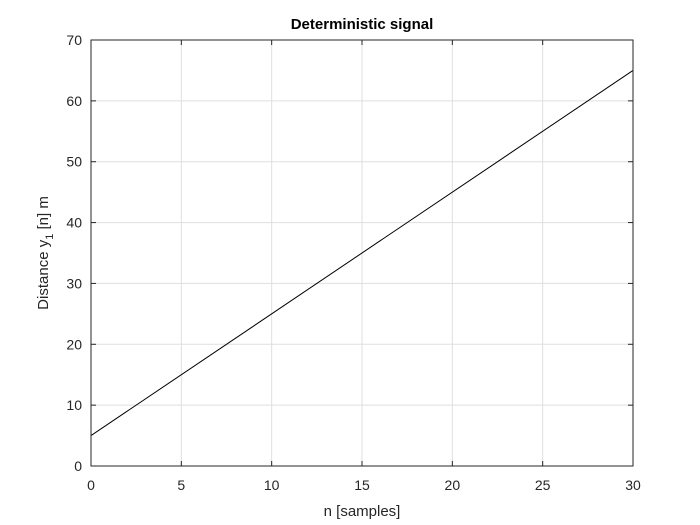  Describe the element at coordinates (543, 485) in the screenshot. I see `x-tick-label: 25` at that location.